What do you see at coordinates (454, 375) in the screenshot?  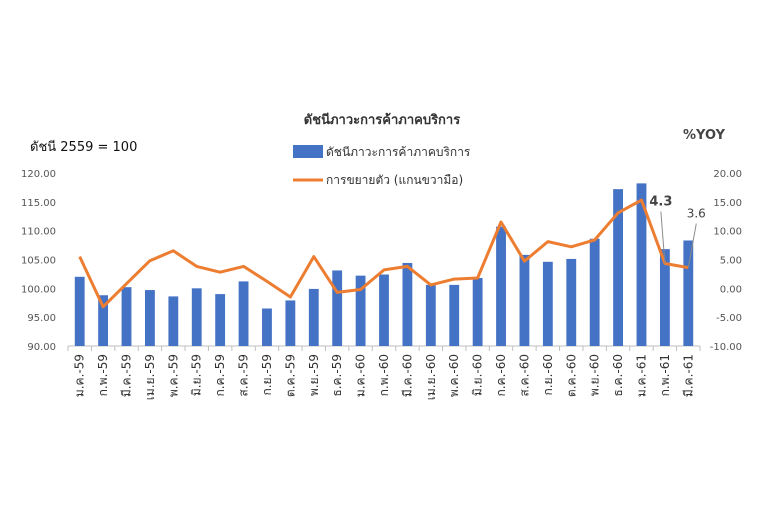 I see `x-tick-label: พ.ค.-60` at bounding box center [454, 375].